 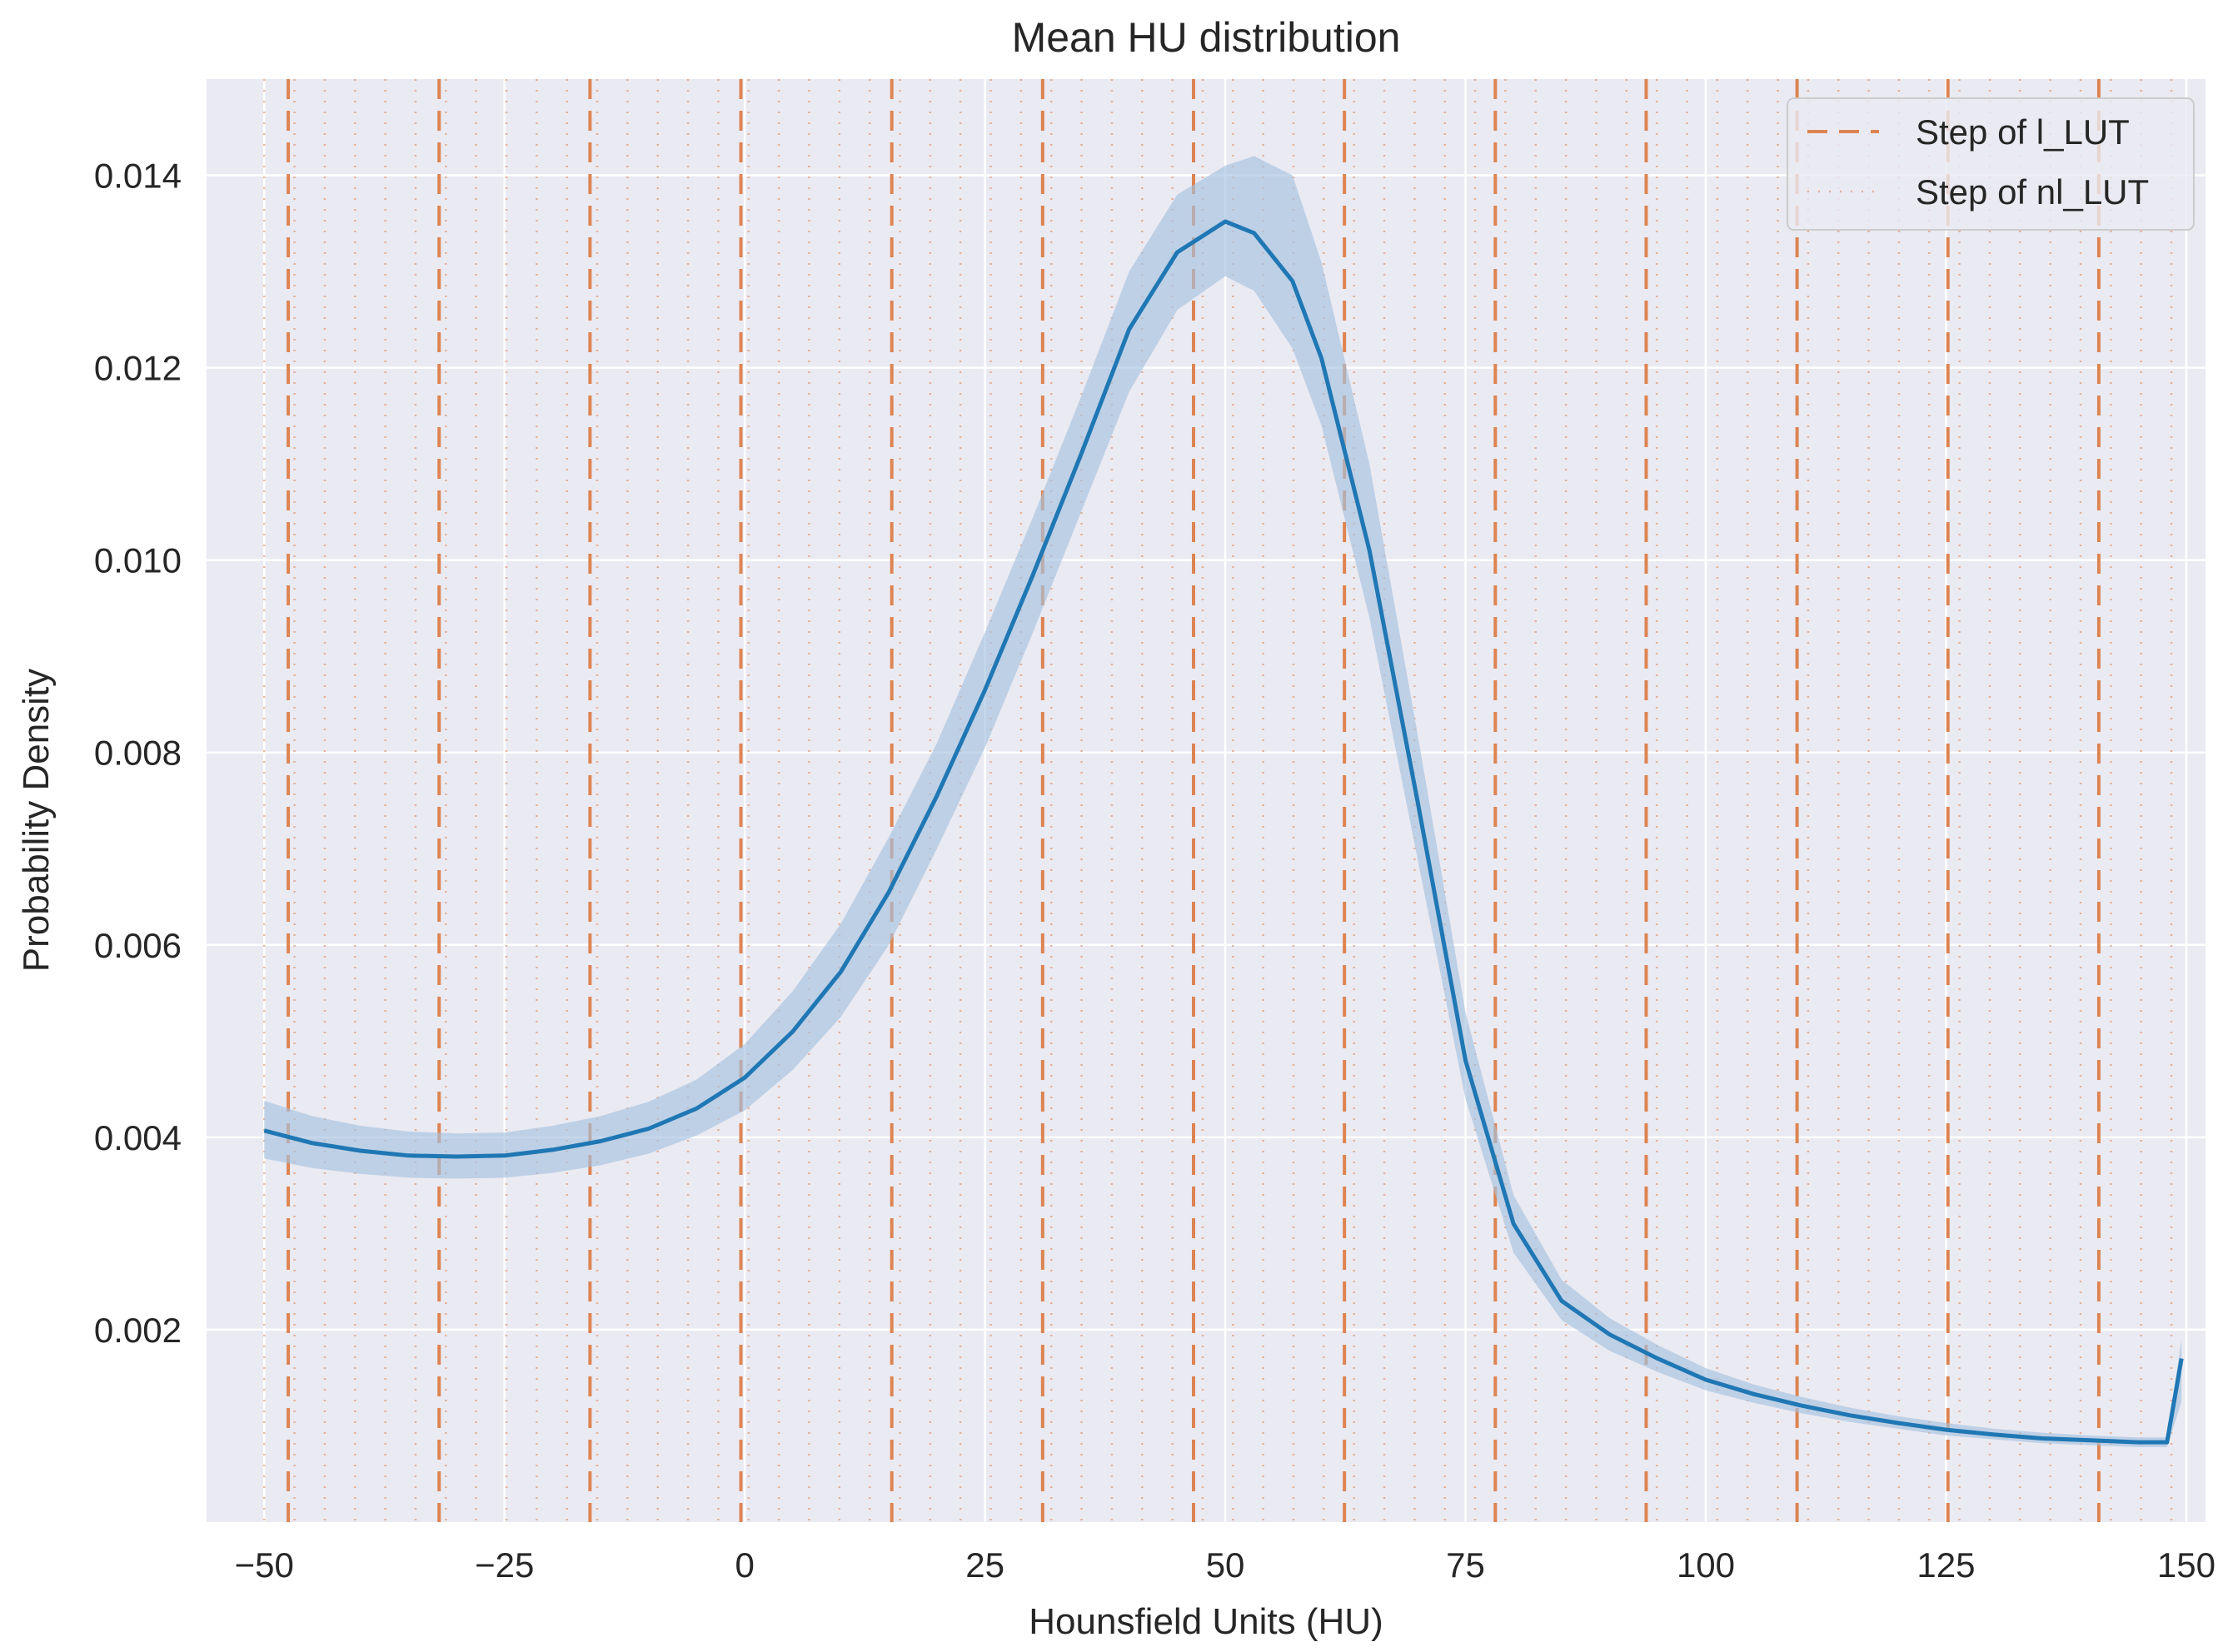 I want to click on x-axis-ticks: −50 −25 0 25 50 75 100 125 150, so click(x=1225, y=1565).